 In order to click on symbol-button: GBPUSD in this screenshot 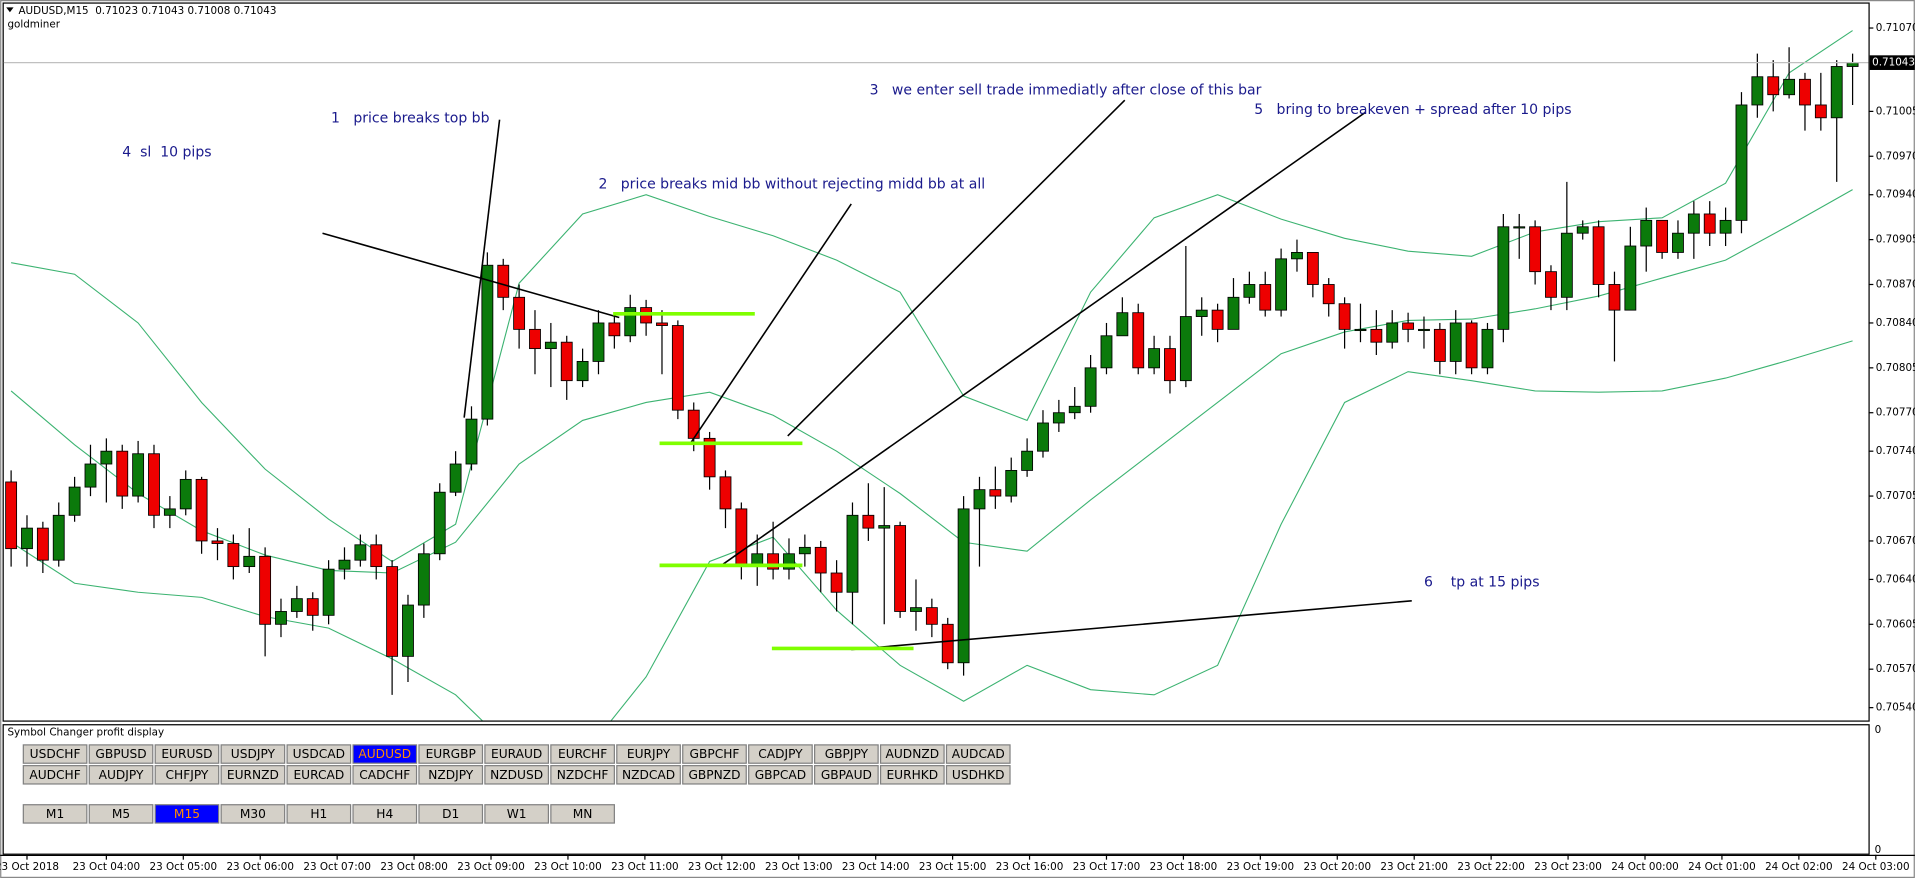, I will do `click(121, 754)`.